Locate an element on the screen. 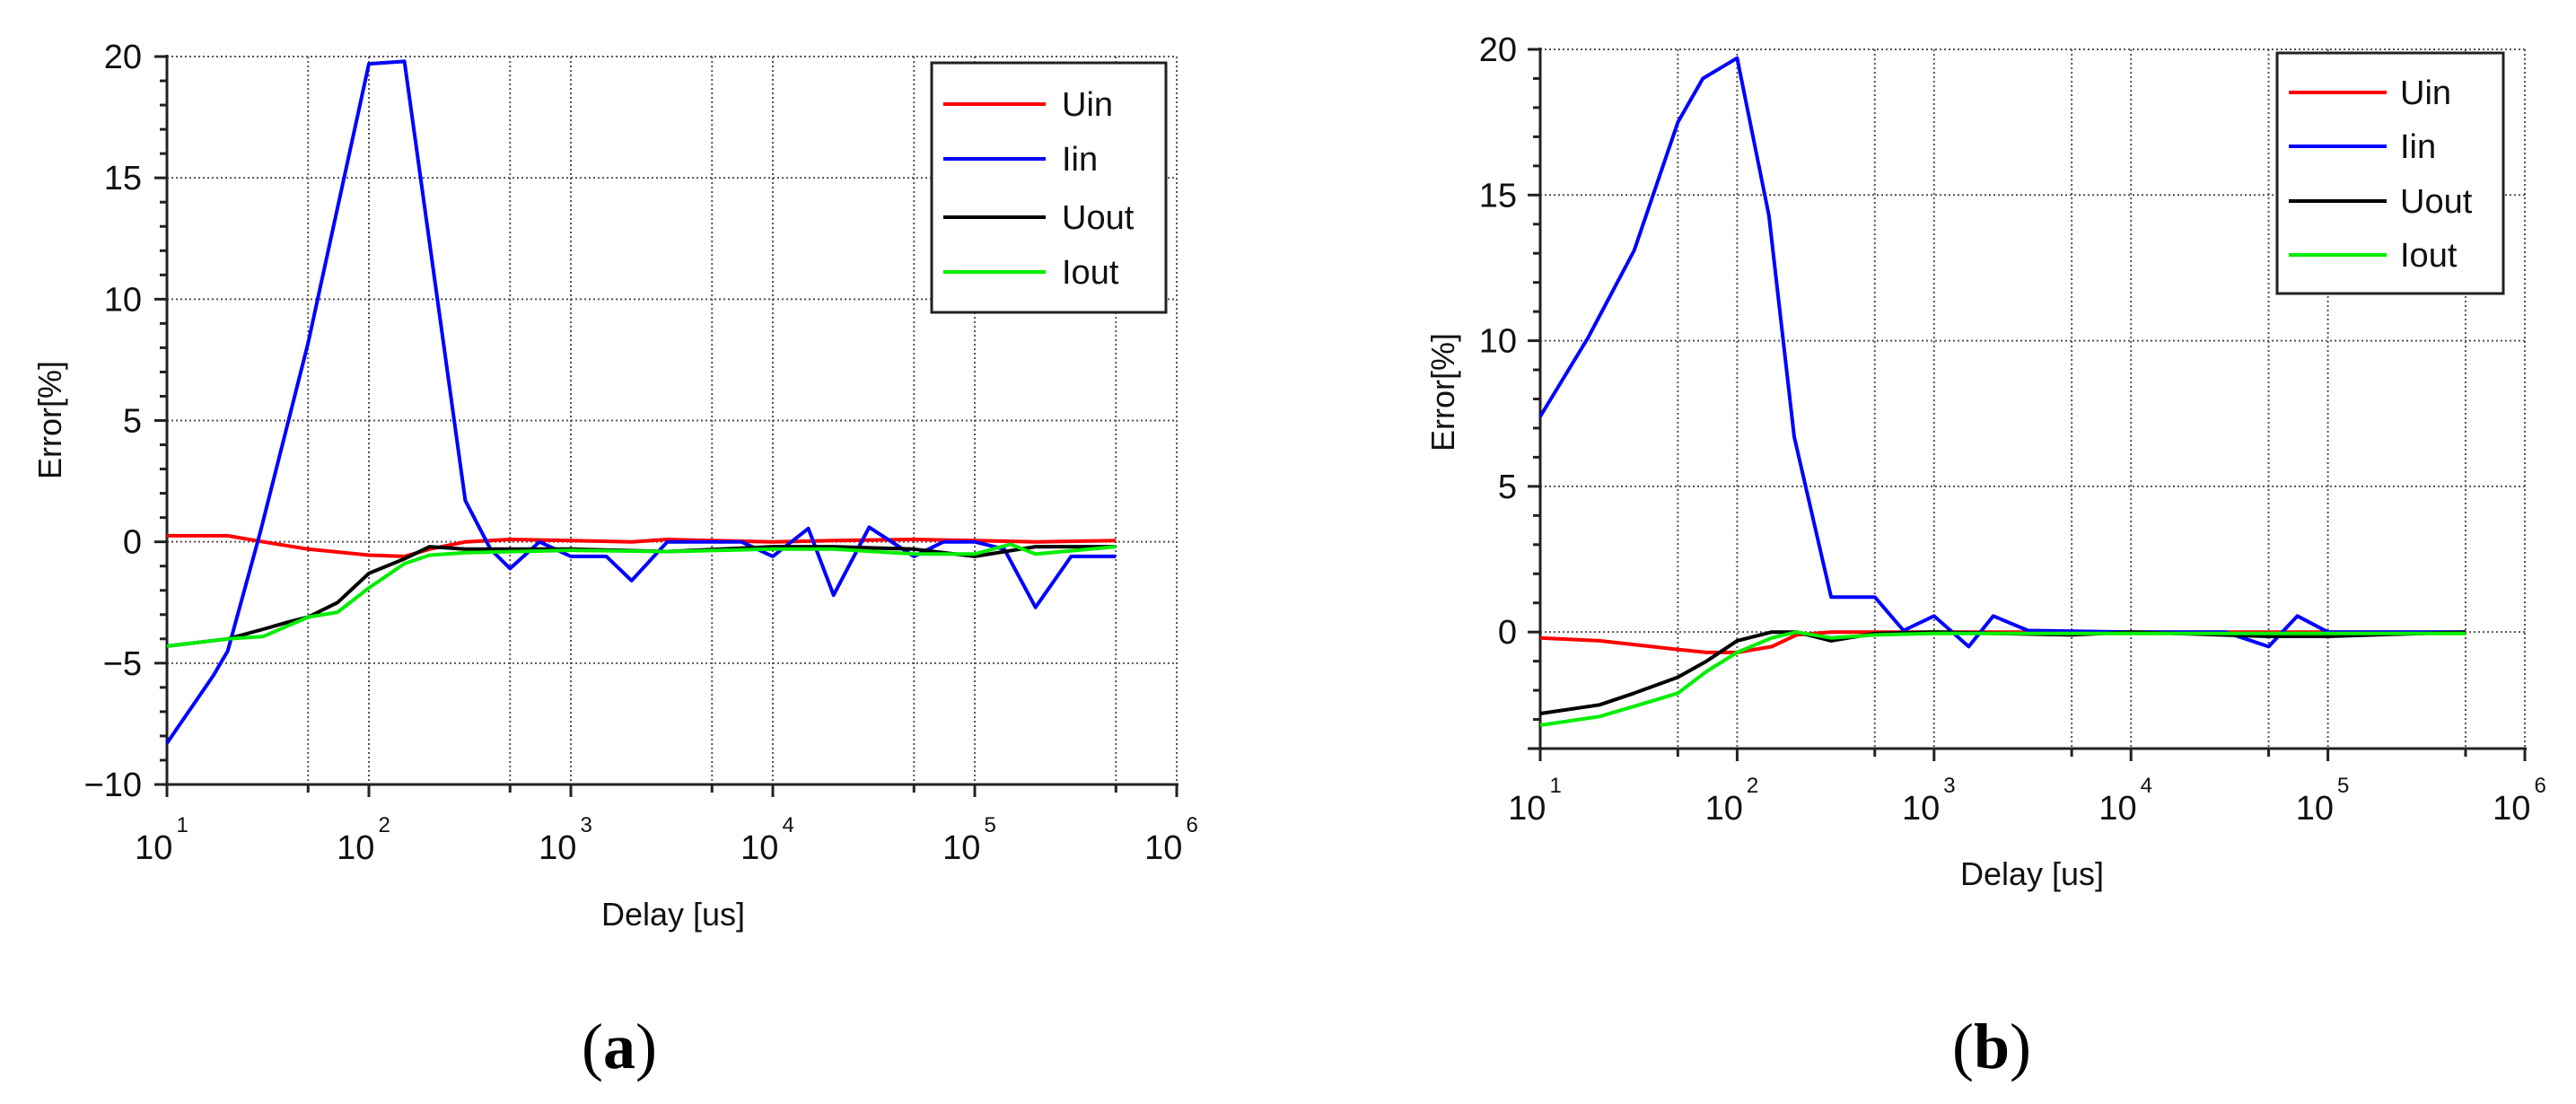 Image resolution: width=2576 pixels, height=1104 pixels. y-tick-label: −5 is located at coordinates (122, 664).